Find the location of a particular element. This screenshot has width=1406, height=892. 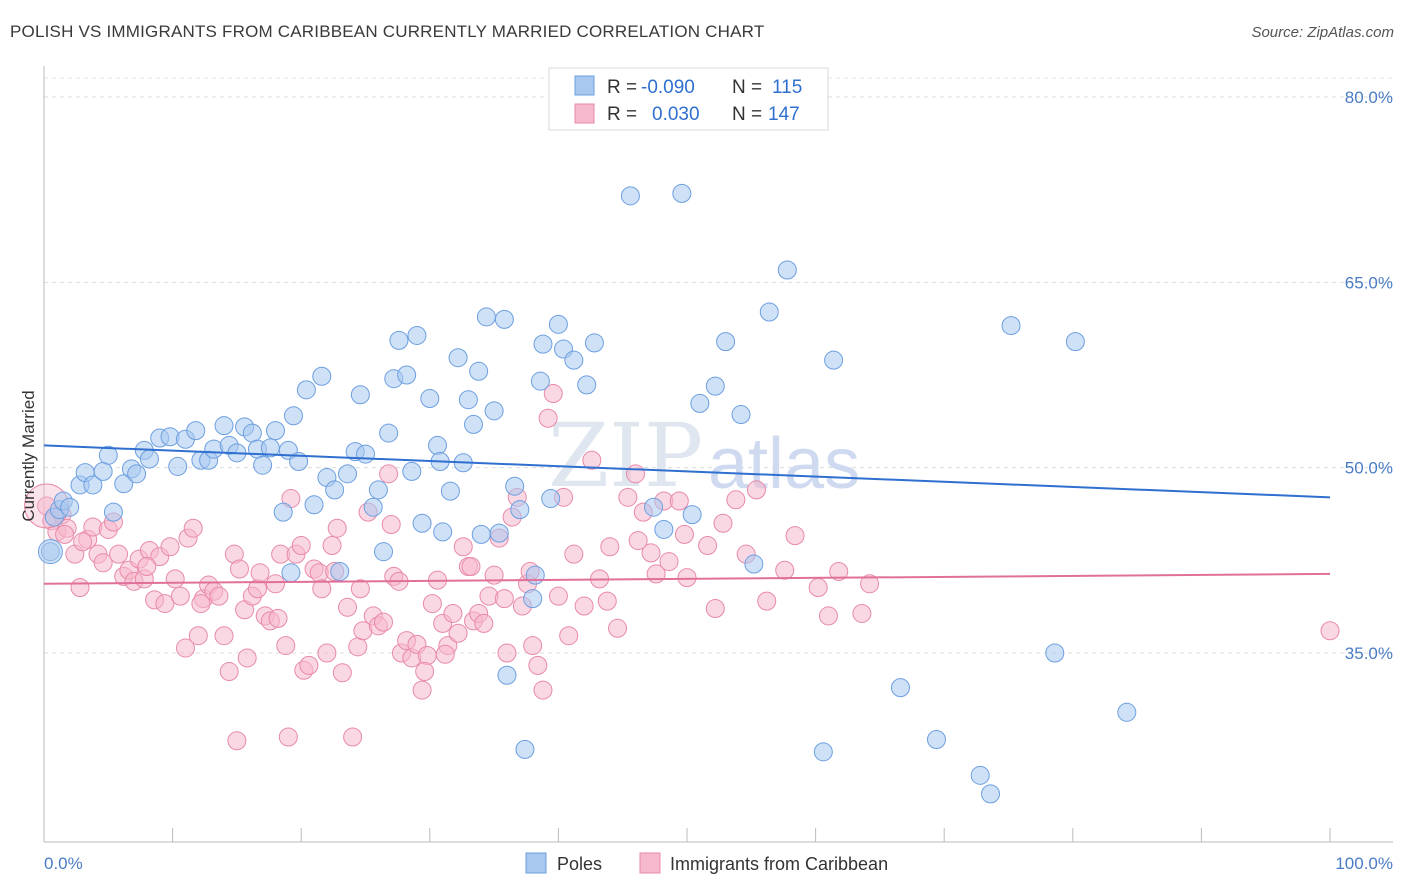

x-tick-label-min: 0.0% is located at coordinates (63, 863).